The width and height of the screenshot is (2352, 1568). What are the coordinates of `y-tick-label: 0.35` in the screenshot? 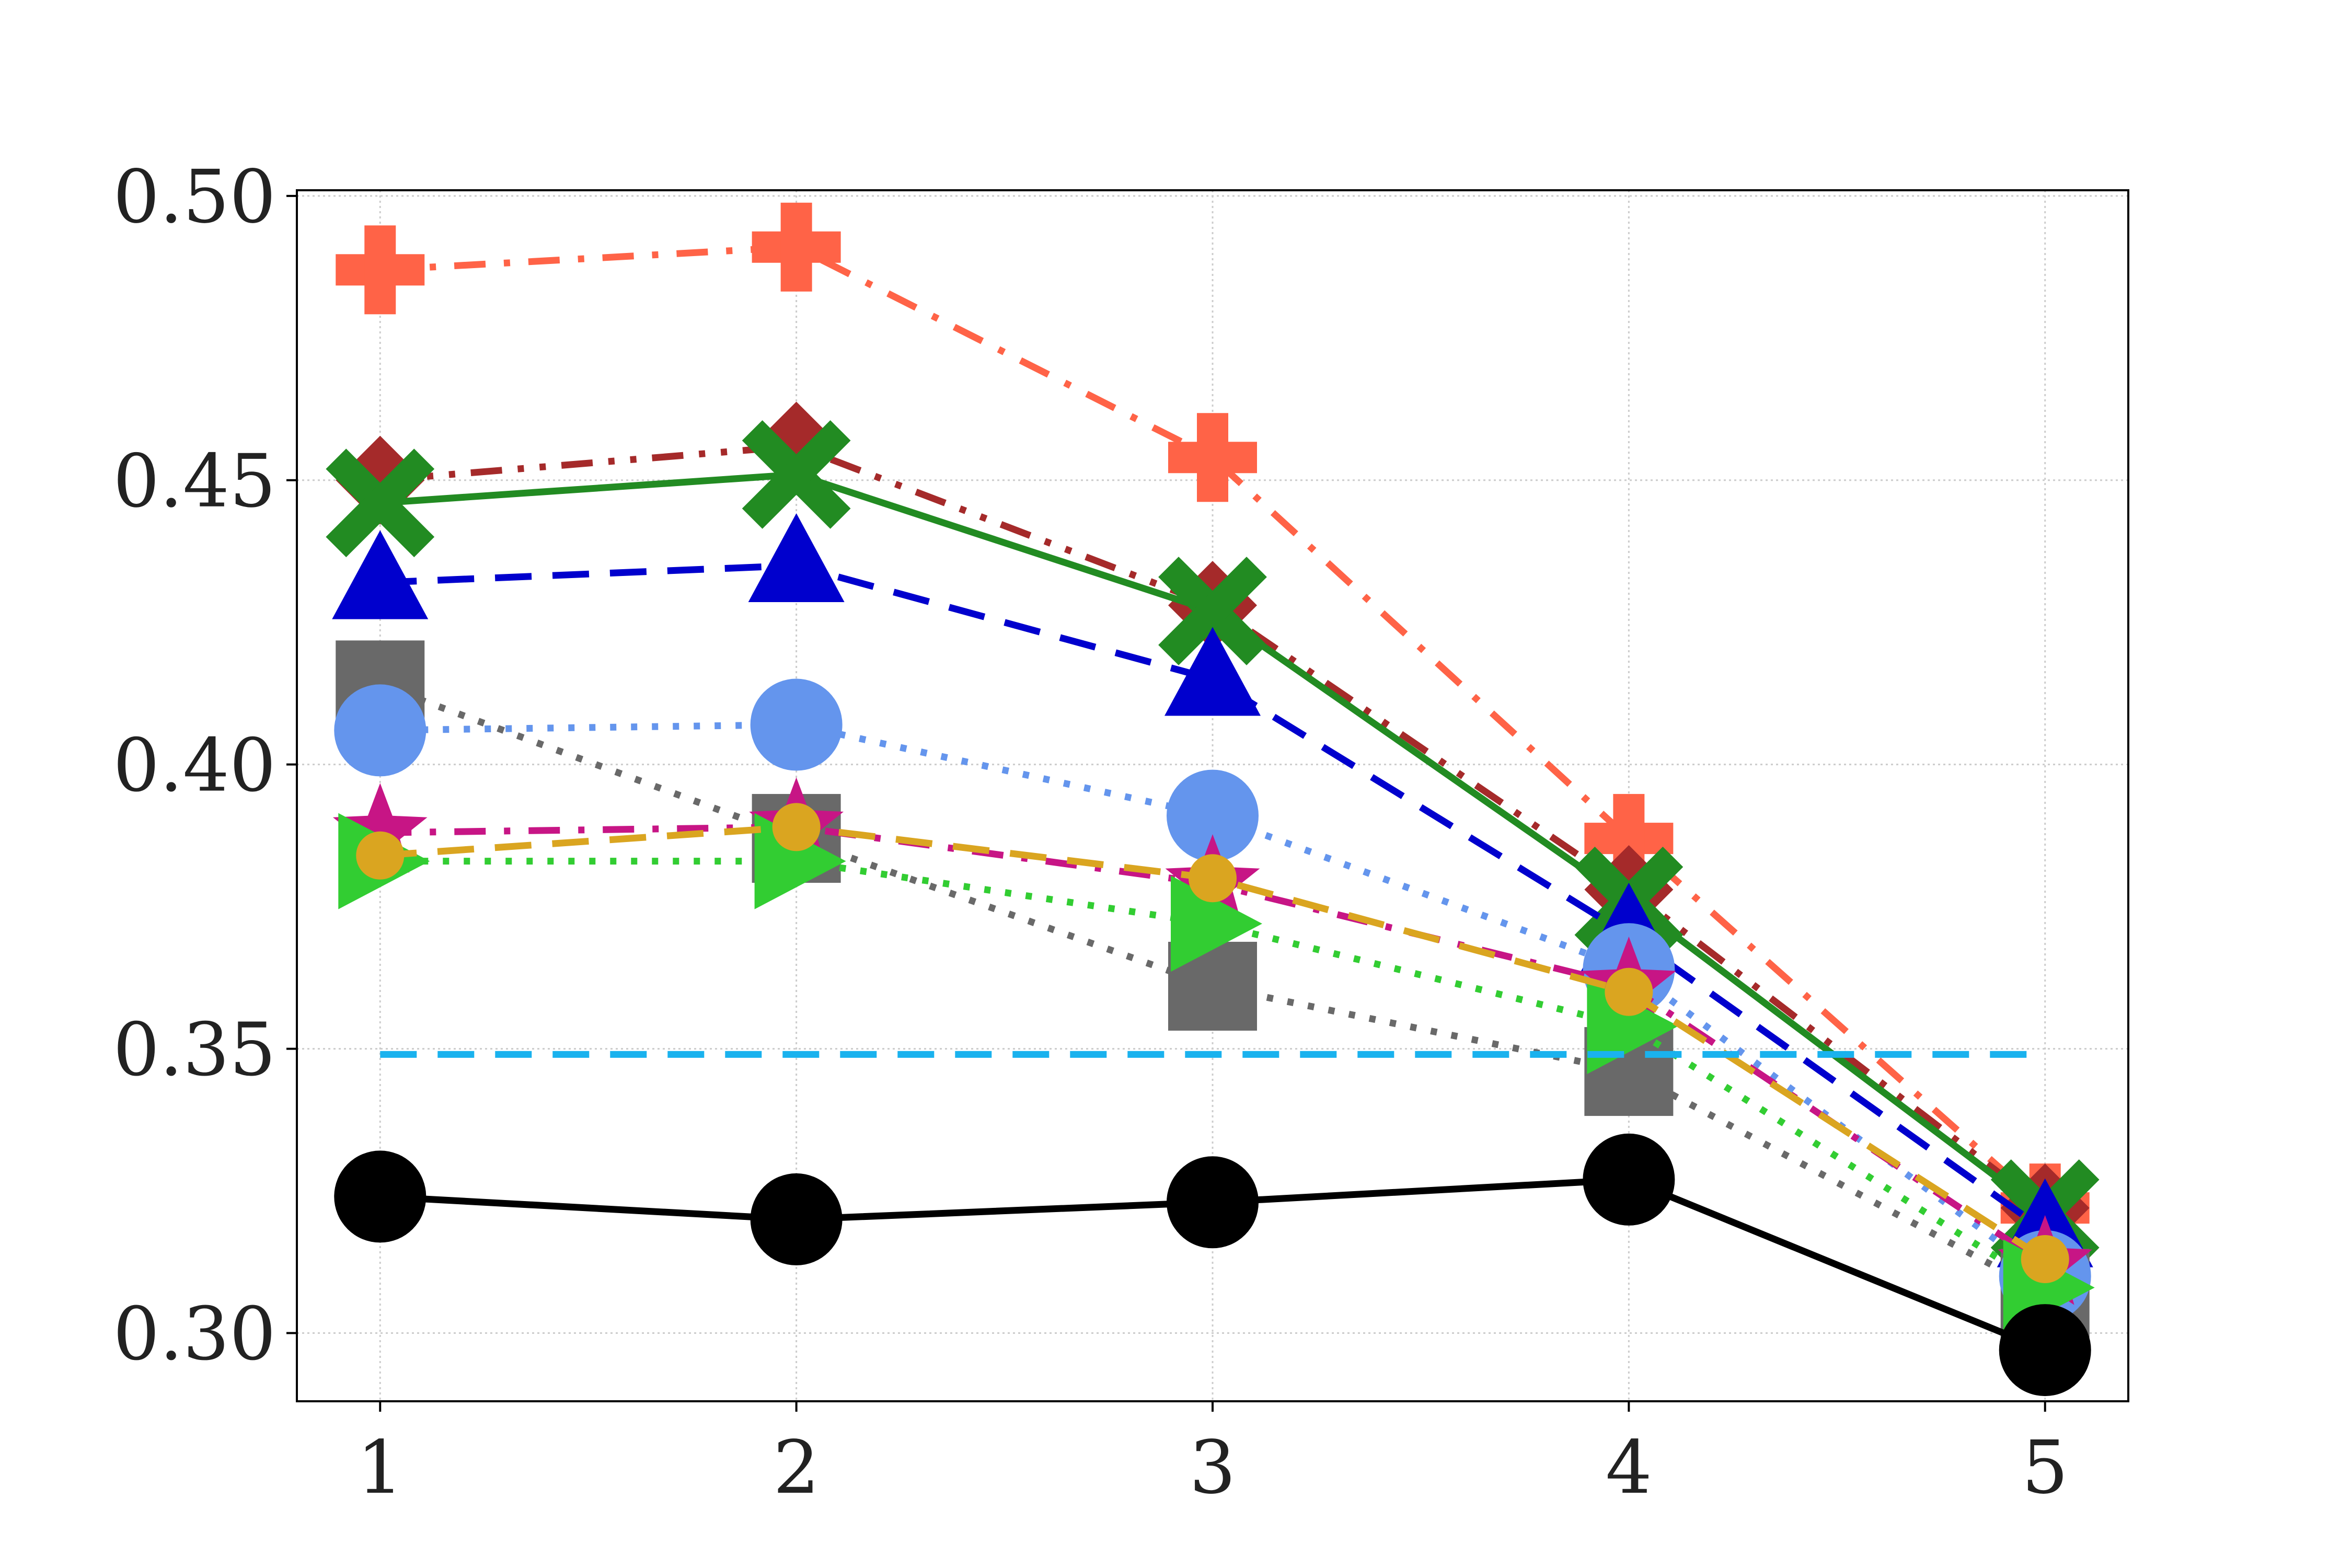 It's located at (194, 1050).